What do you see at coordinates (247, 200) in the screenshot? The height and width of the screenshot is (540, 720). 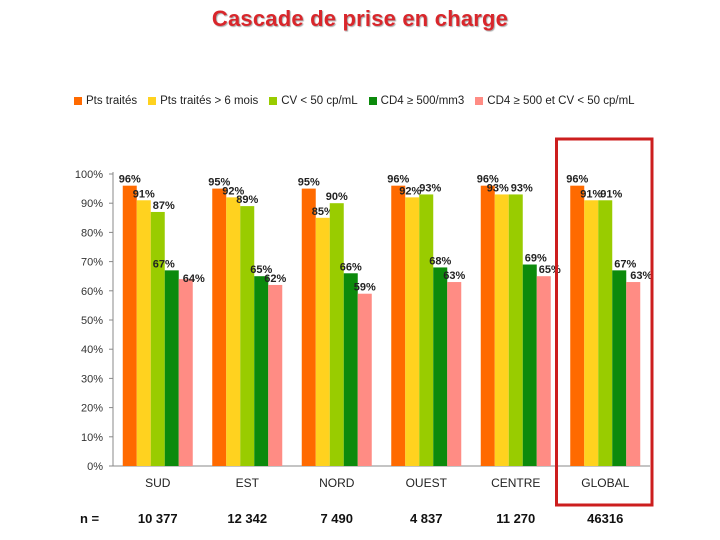 I see `data-label: 89%` at bounding box center [247, 200].